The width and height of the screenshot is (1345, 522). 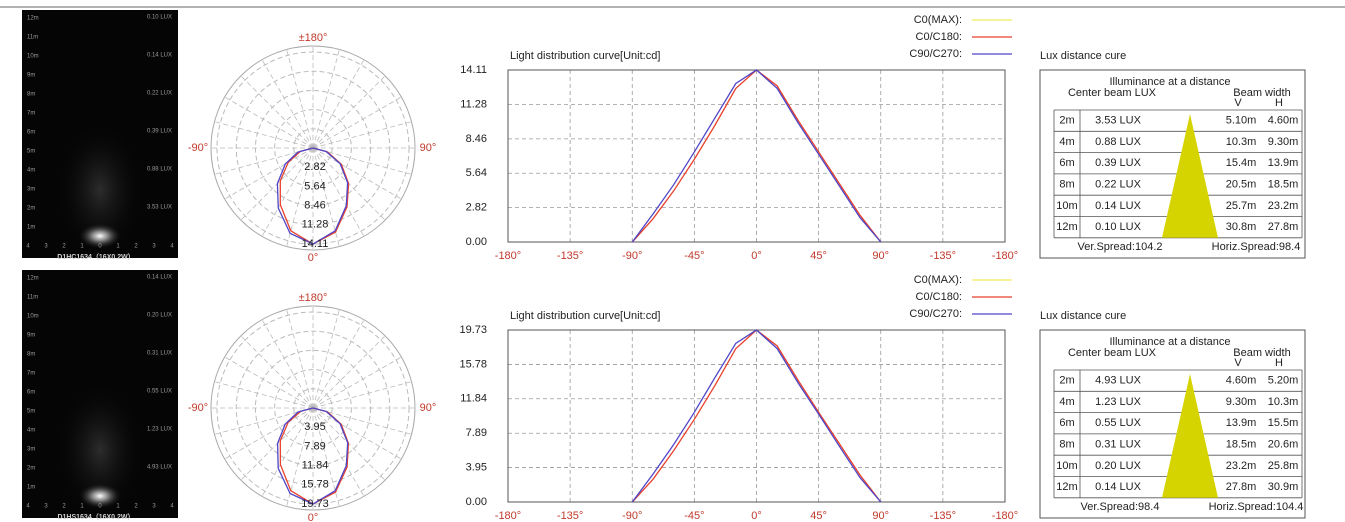 I want to click on table-cell: 23.2m, so click(x=1241, y=466).